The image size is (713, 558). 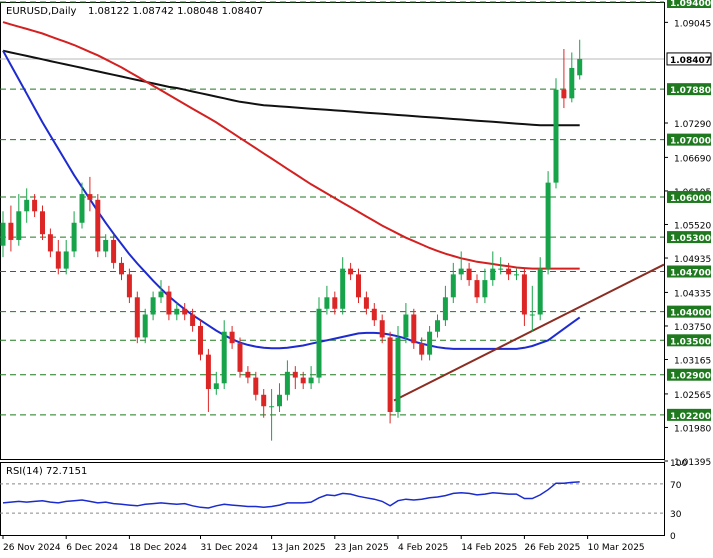 I want to click on current-price-label: 1.08407, so click(x=690, y=61).